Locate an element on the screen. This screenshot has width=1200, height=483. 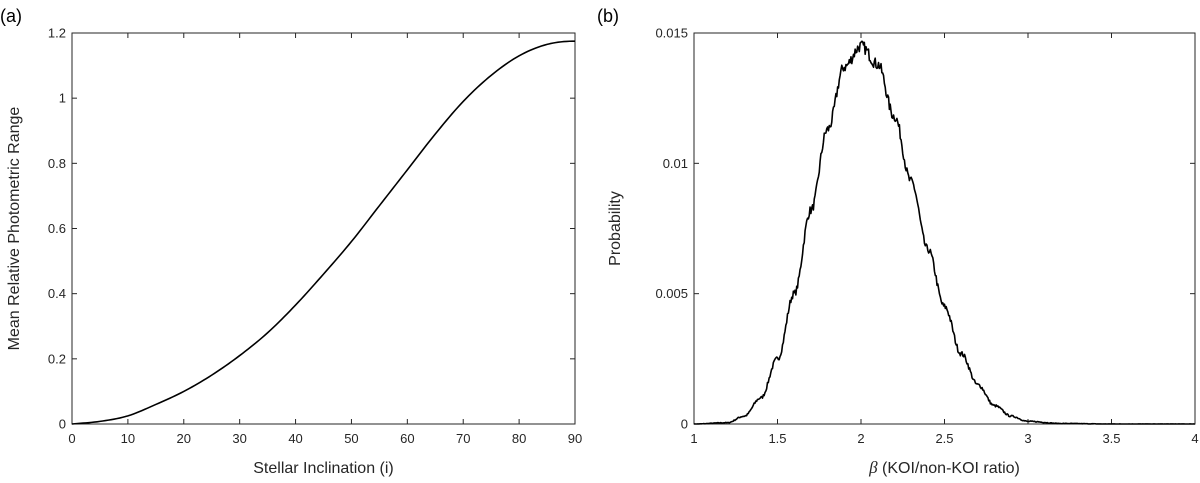
panel-b-xtick-label: 1.5 is located at coordinates (777, 438).